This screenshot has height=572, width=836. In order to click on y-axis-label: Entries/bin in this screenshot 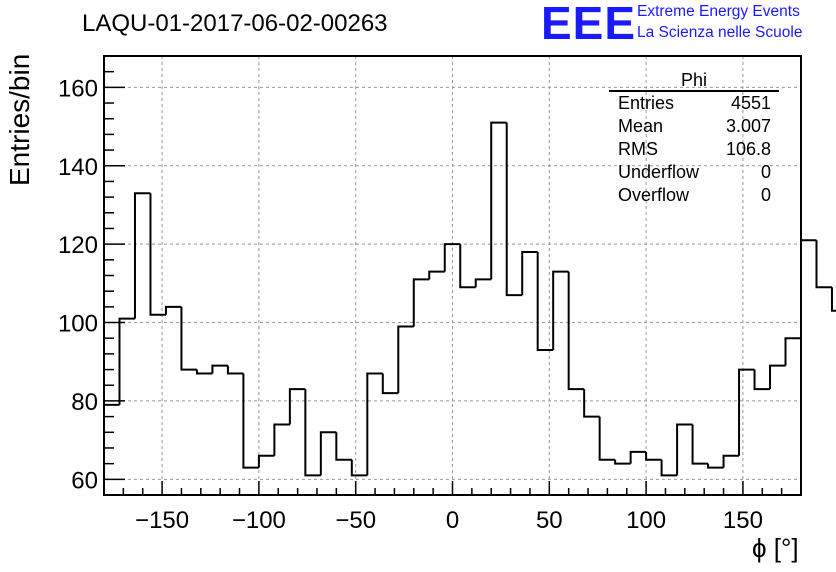, I will do `click(19, 119)`.